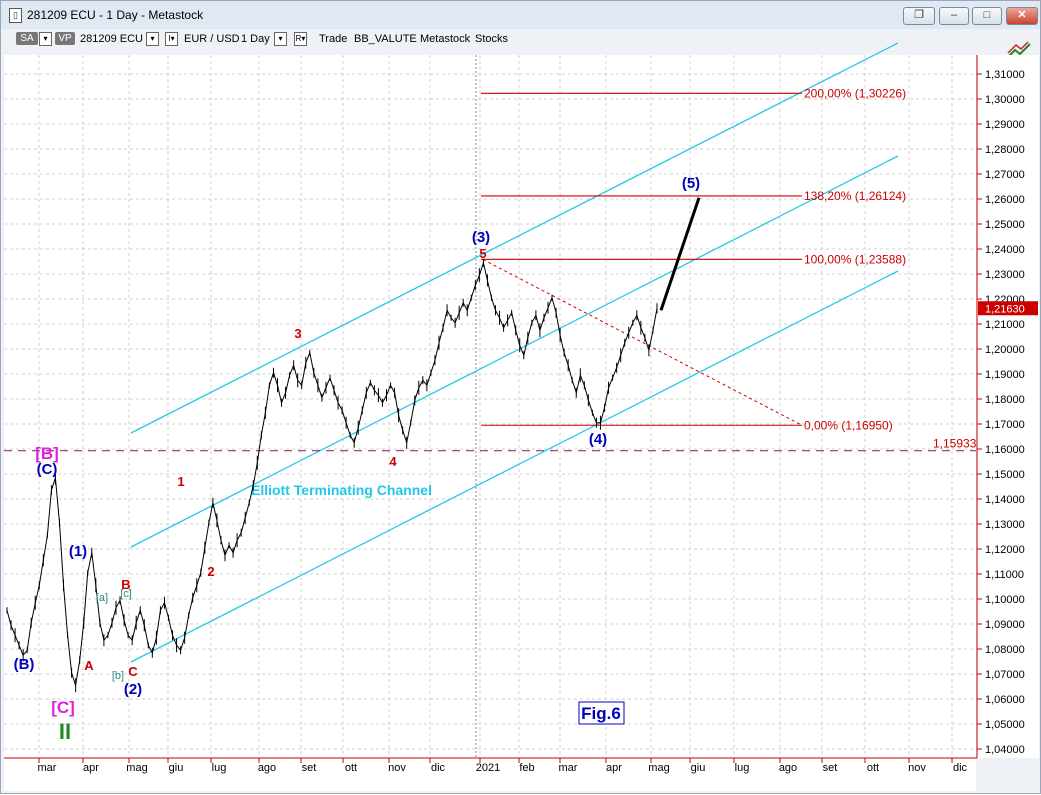 This screenshot has height=795, width=1041. Describe the element at coordinates (133, 689) in the screenshot. I see `wave-label-2-minor: (2)` at that location.